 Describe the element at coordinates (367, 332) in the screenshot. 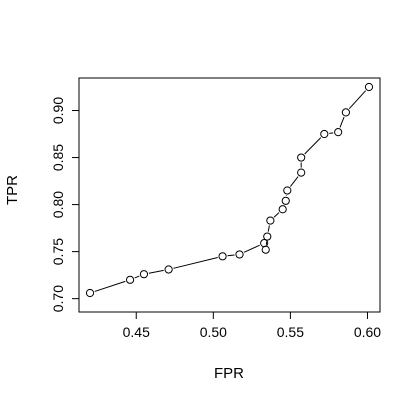

I see `x-tick-label: 0.60` at that location.